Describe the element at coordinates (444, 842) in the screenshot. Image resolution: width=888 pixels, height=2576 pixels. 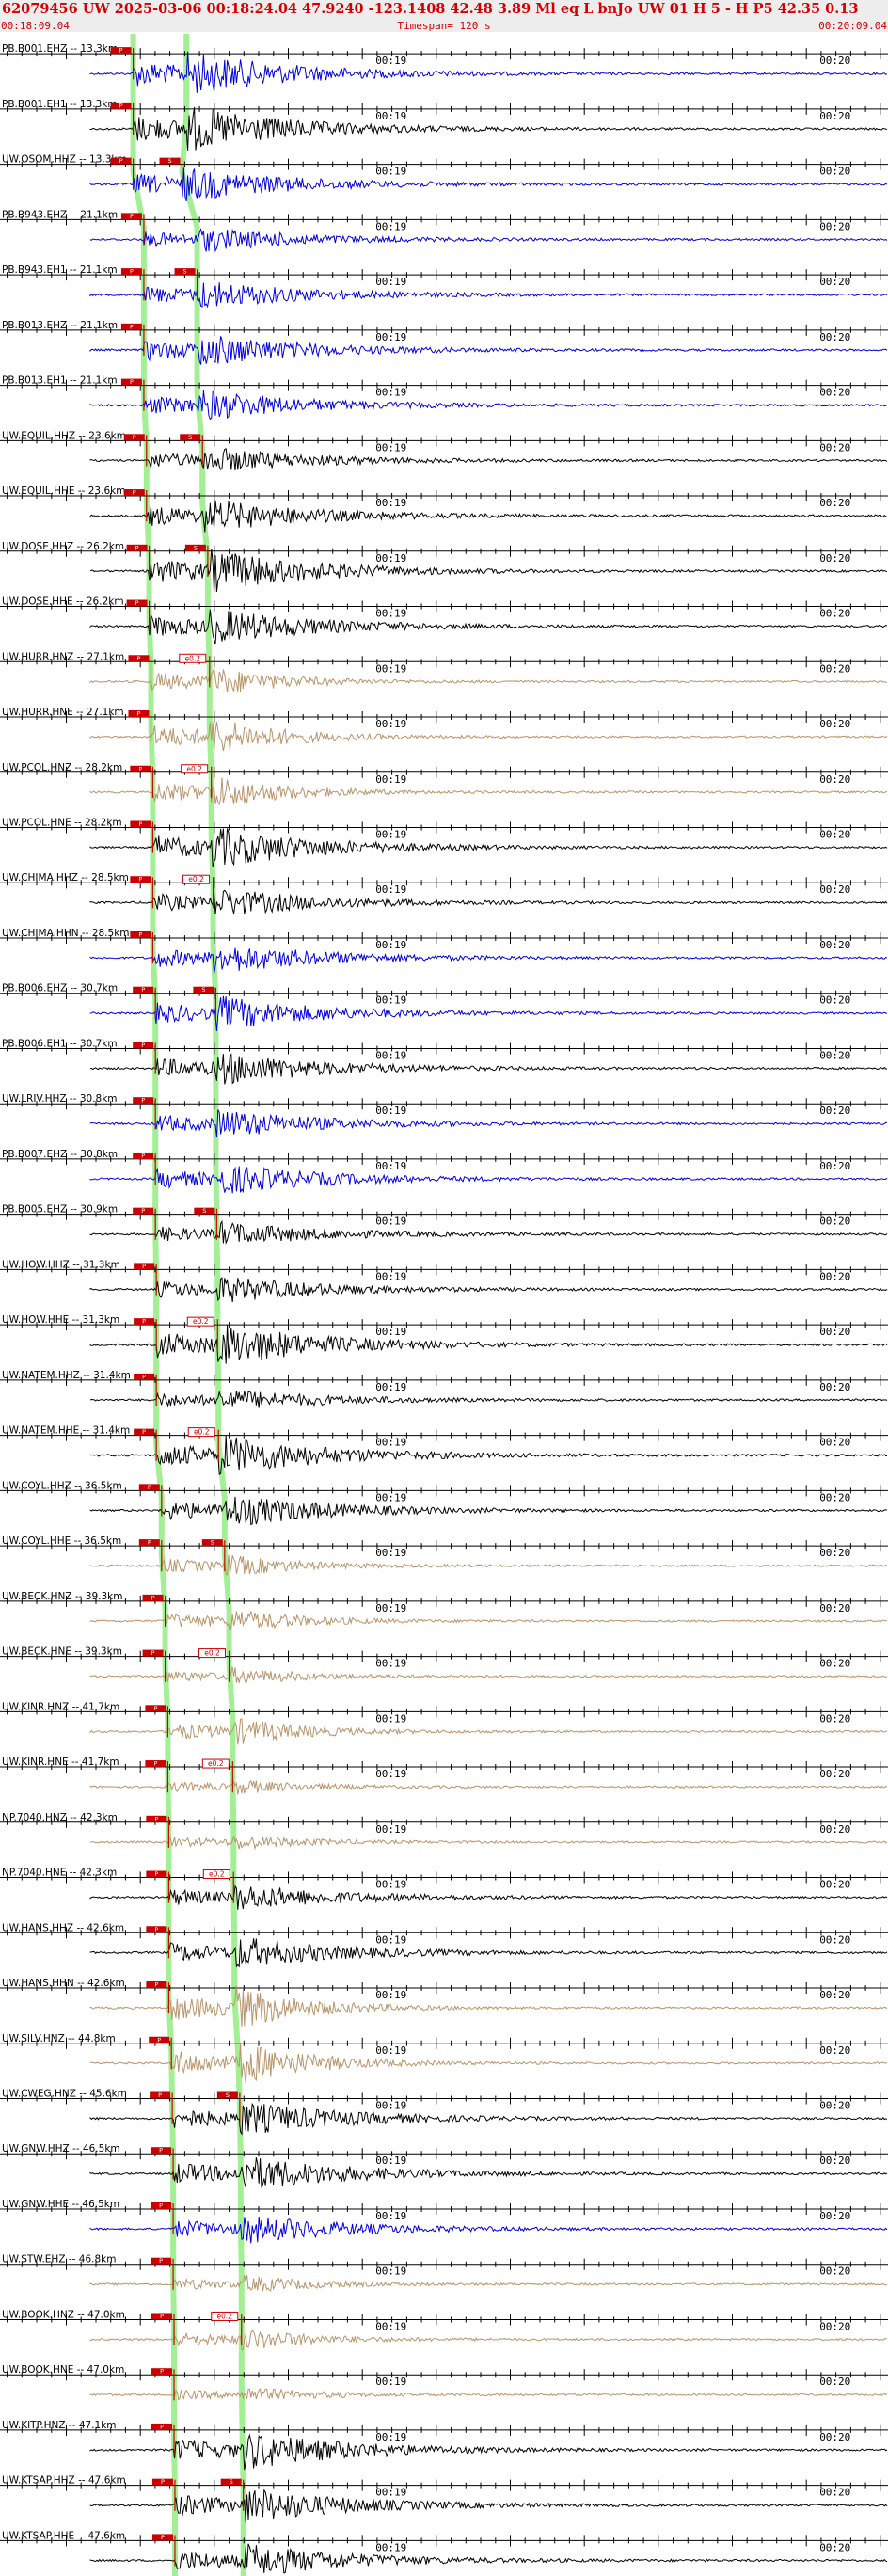
I see `channel-row: 00:19 00:20 UW.PCOL.HNE -- 28.2km P` at that location.